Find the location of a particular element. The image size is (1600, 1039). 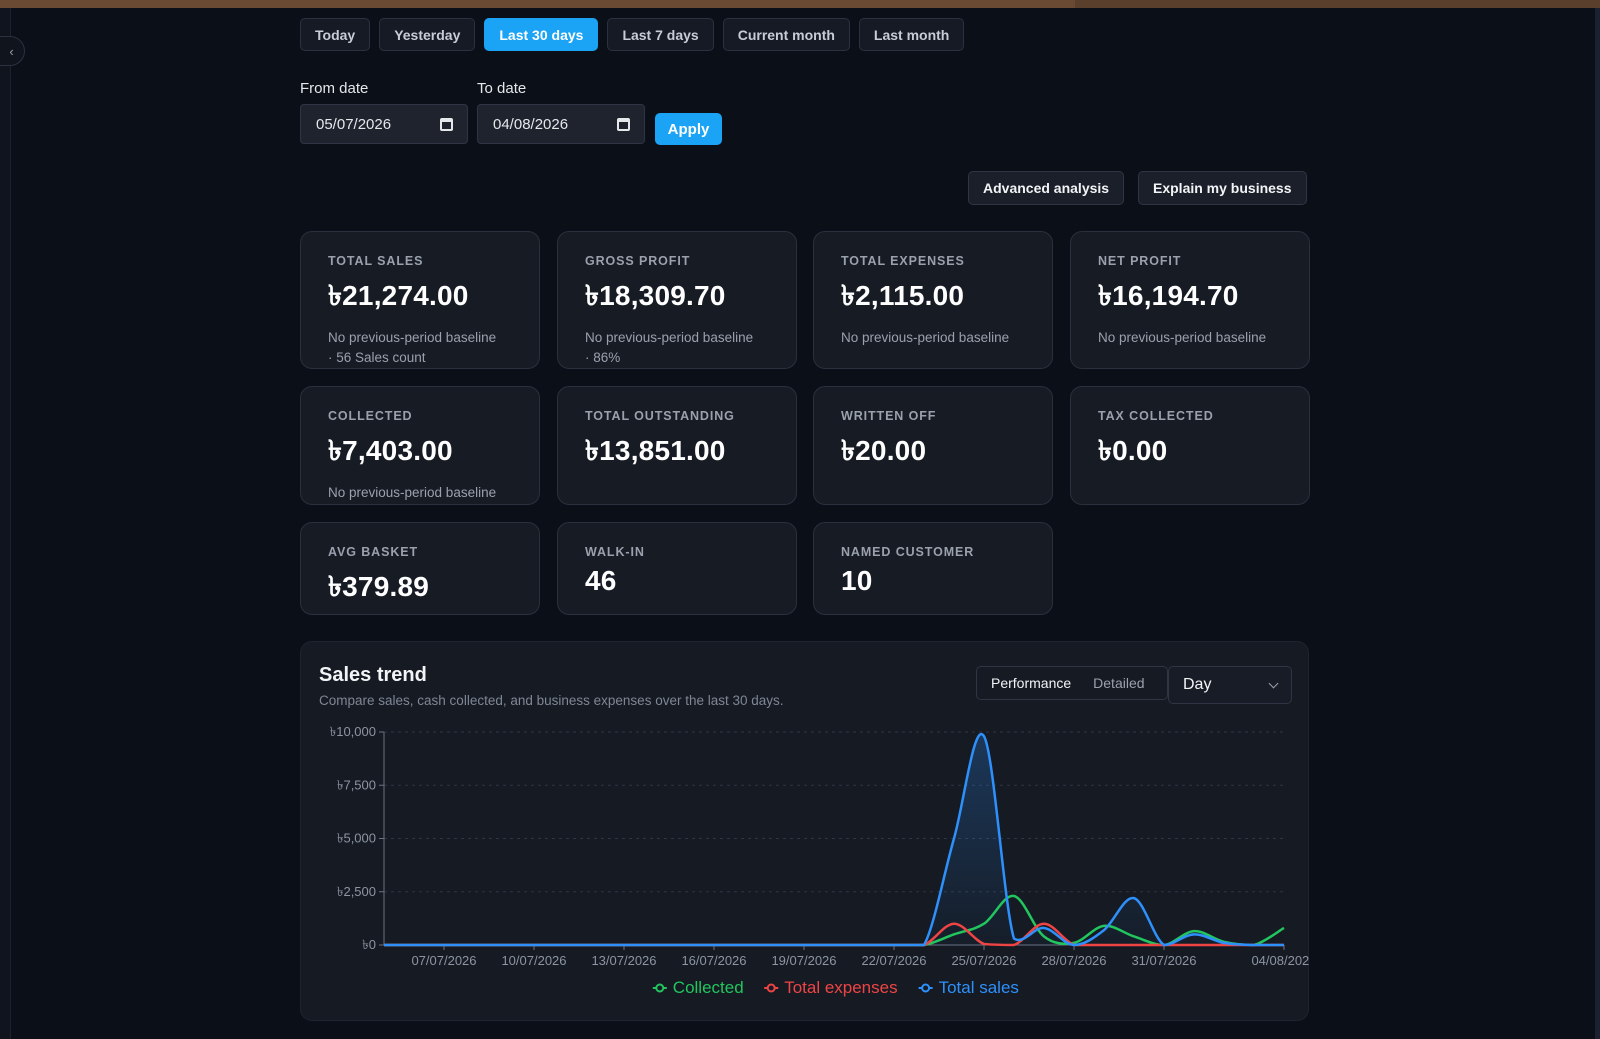

from-date-input: 05/07/2026 is located at coordinates (384, 124).